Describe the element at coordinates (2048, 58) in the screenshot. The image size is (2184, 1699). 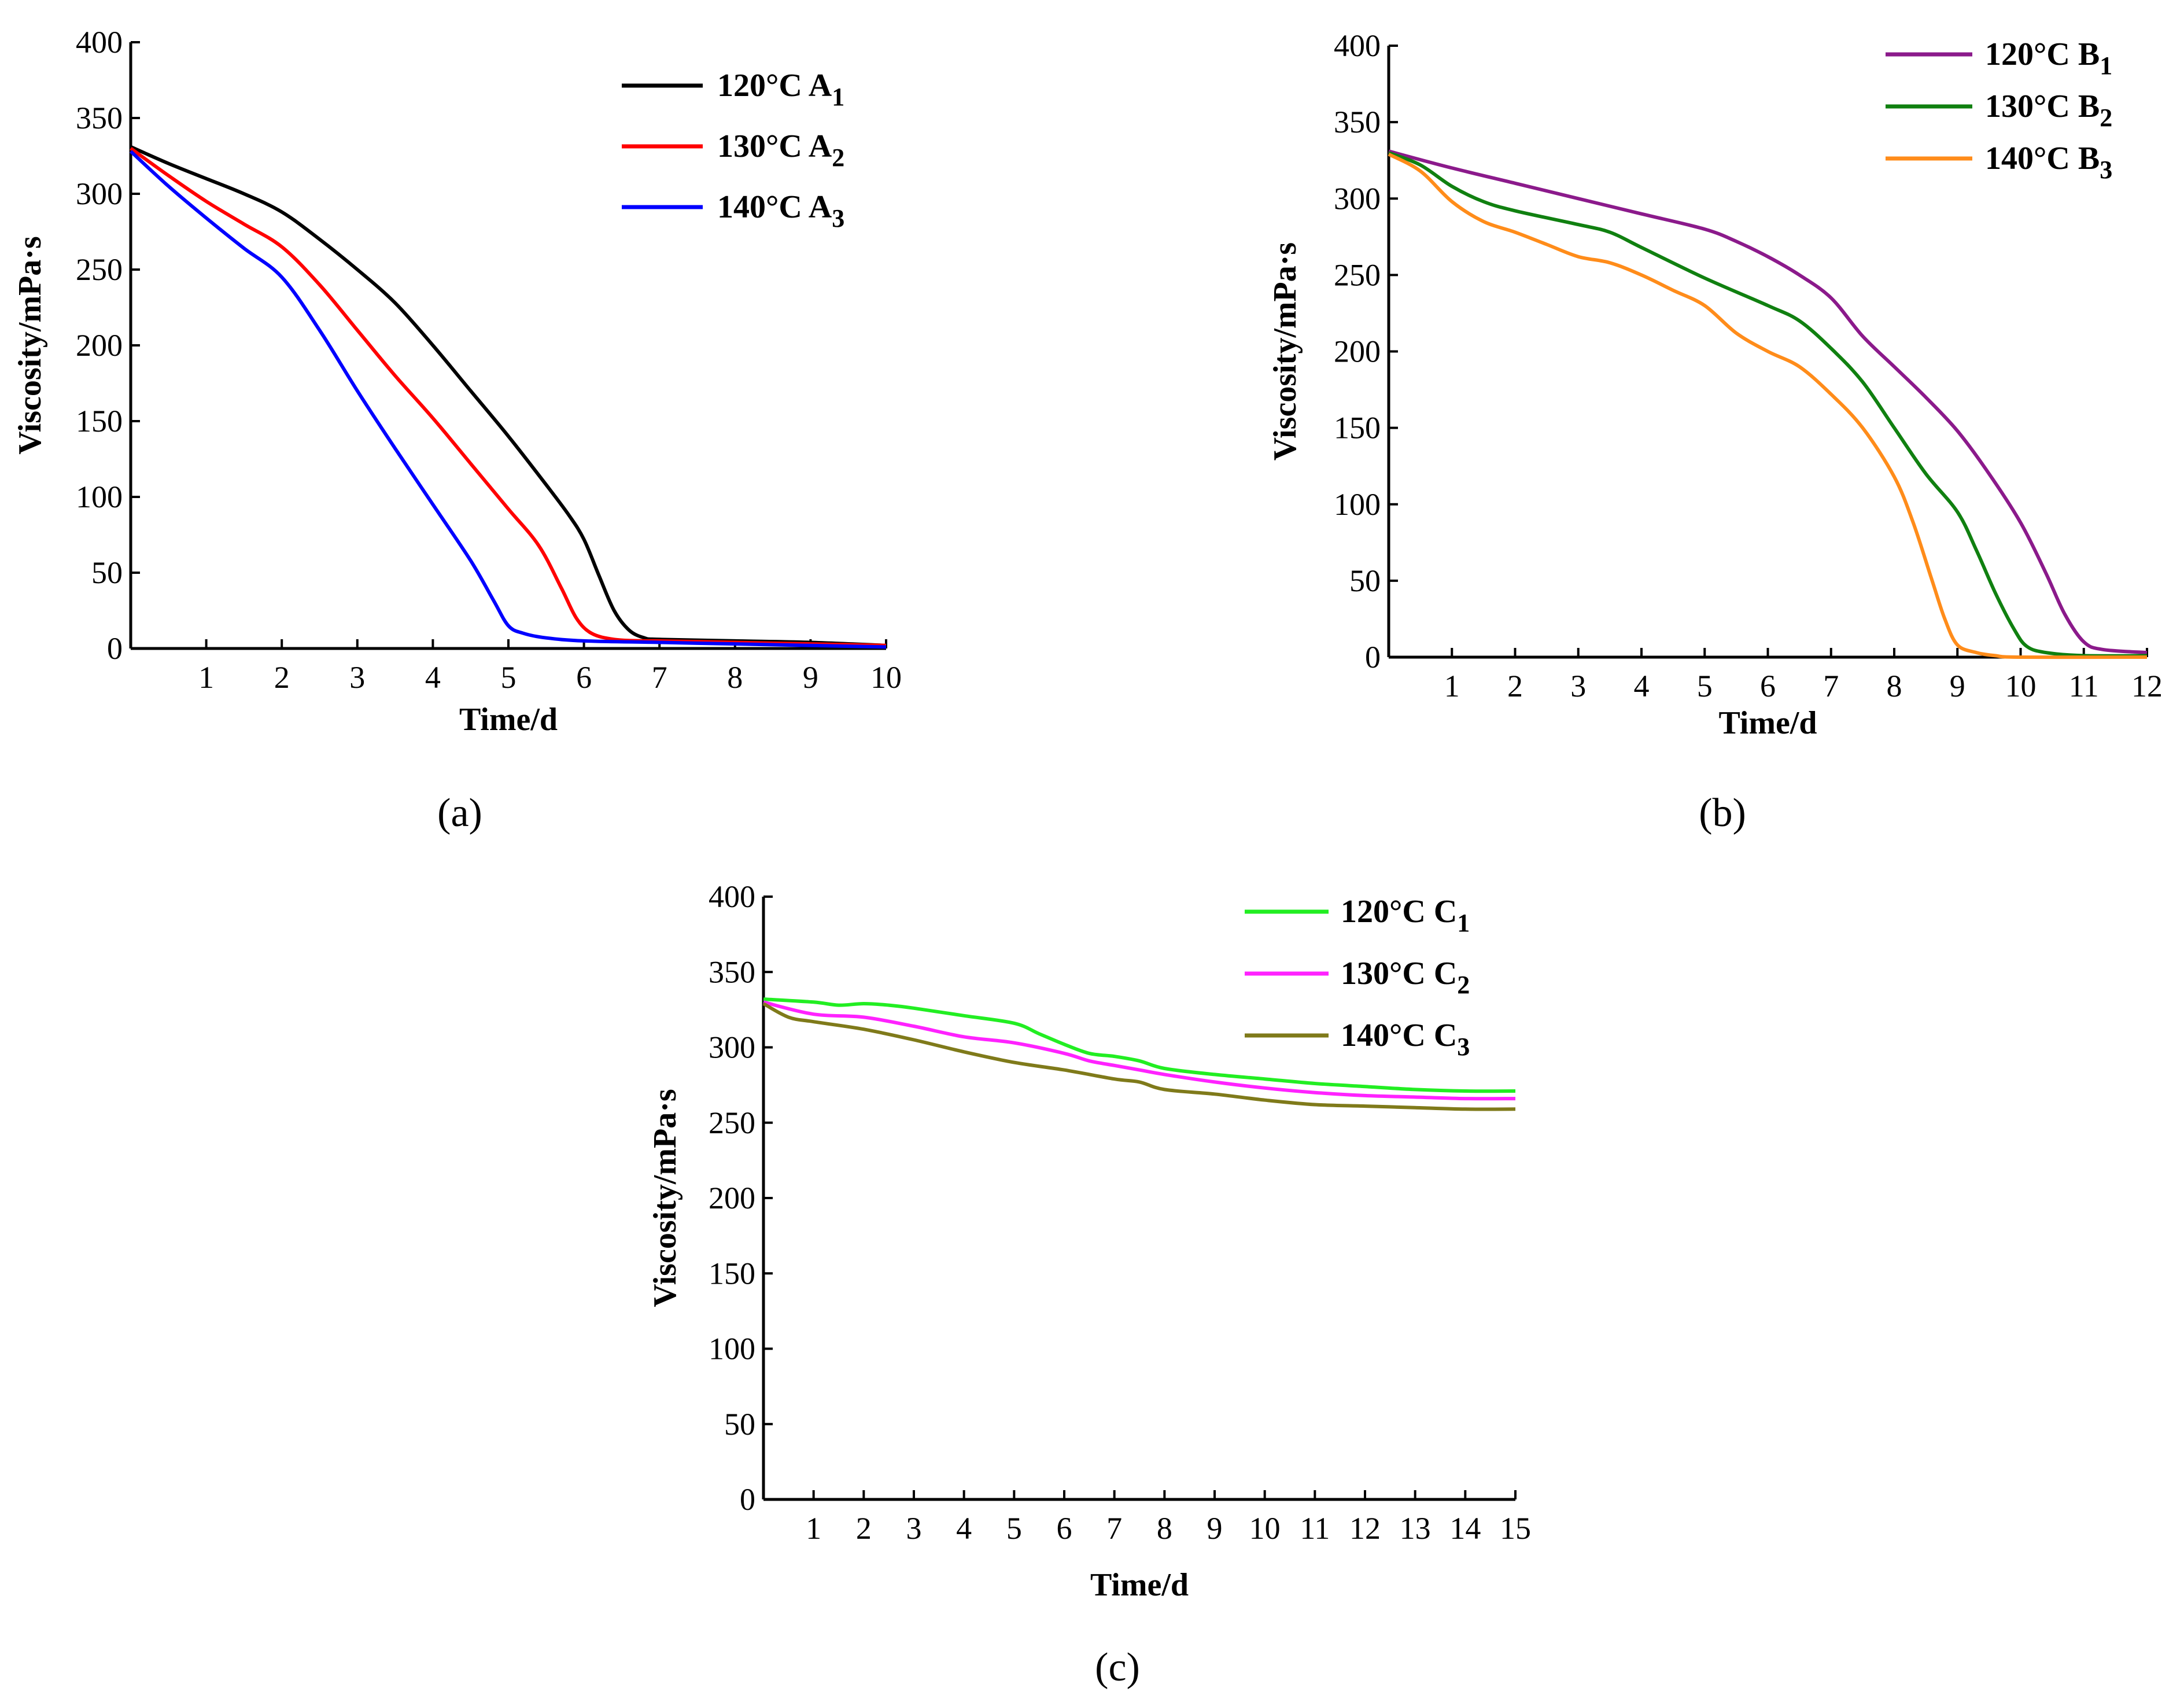
I see `legend-label: 120°C B1` at that location.